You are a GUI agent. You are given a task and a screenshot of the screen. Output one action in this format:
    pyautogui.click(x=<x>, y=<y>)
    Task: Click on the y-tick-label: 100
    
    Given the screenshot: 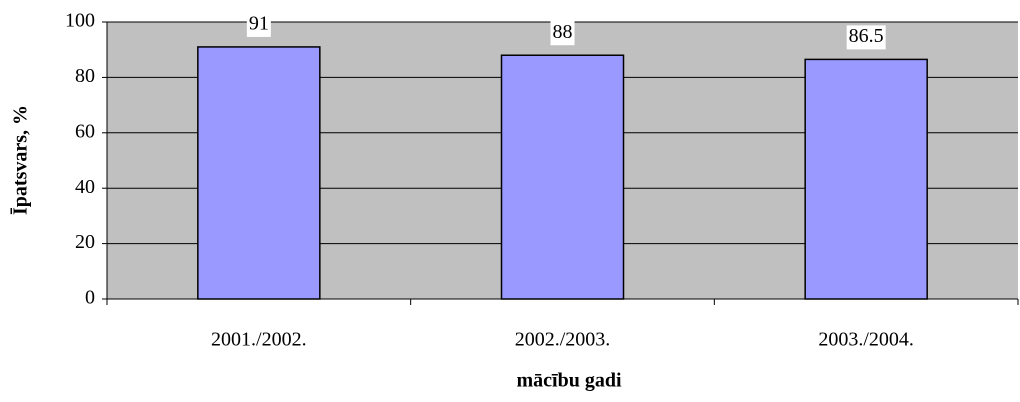 What is the action you would take?
    pyautogui.click(x=80, y=21)
    